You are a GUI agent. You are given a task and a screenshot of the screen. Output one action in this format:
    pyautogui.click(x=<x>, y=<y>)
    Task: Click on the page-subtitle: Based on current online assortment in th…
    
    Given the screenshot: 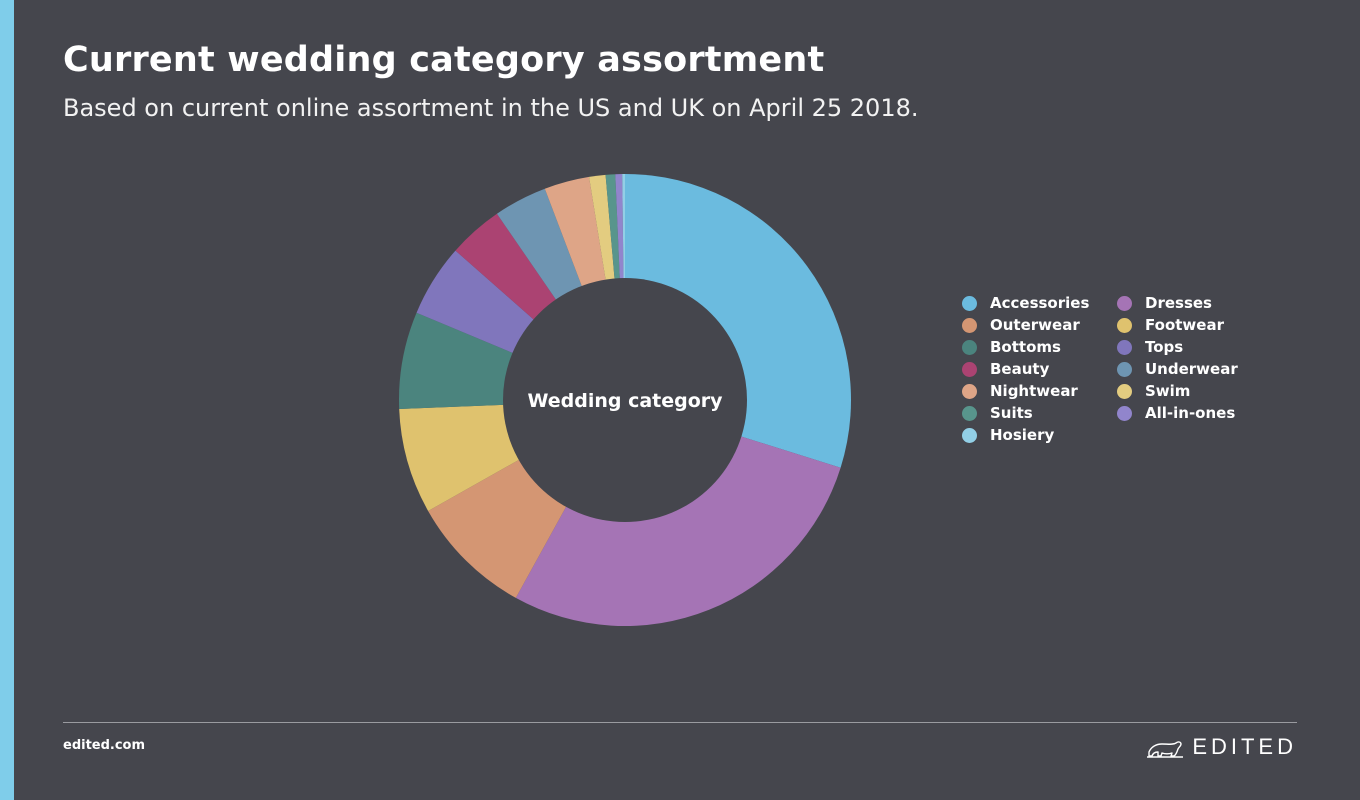 What is the action you would take?
    pyautogui.click(x=491, y=108)
    